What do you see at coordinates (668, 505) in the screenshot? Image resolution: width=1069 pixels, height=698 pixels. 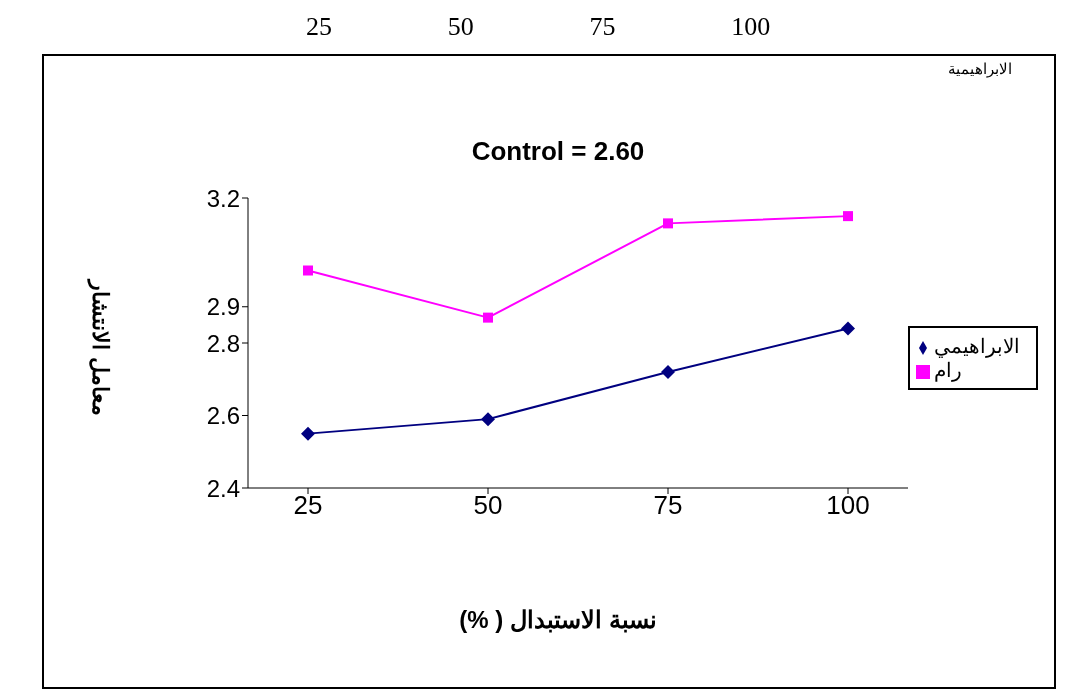 I see `x-tick-label: 75` at bounding box center [668, 505].